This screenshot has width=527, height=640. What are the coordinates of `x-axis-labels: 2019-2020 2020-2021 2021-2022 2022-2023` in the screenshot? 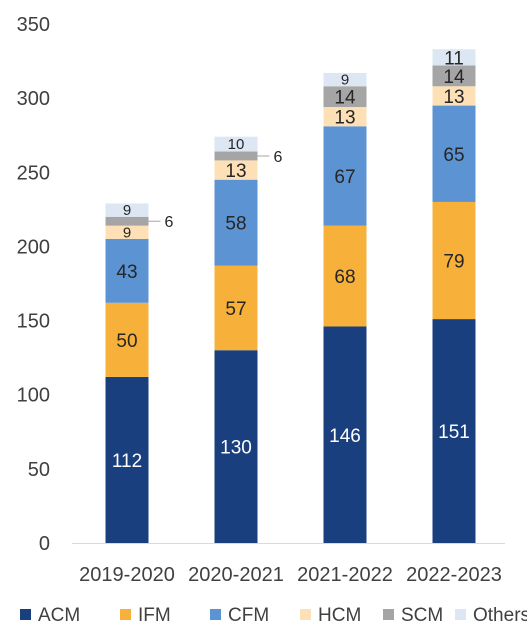 It's located at (290, 575).